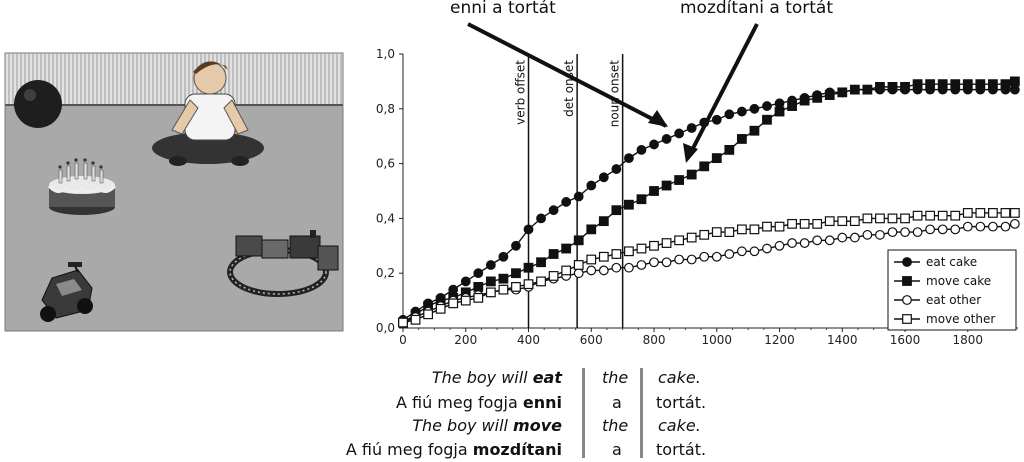 Image resolution: width=1024 pixels, height=462 pixels. I want to click on sentence-1-verb: eat, so click(547, 377).